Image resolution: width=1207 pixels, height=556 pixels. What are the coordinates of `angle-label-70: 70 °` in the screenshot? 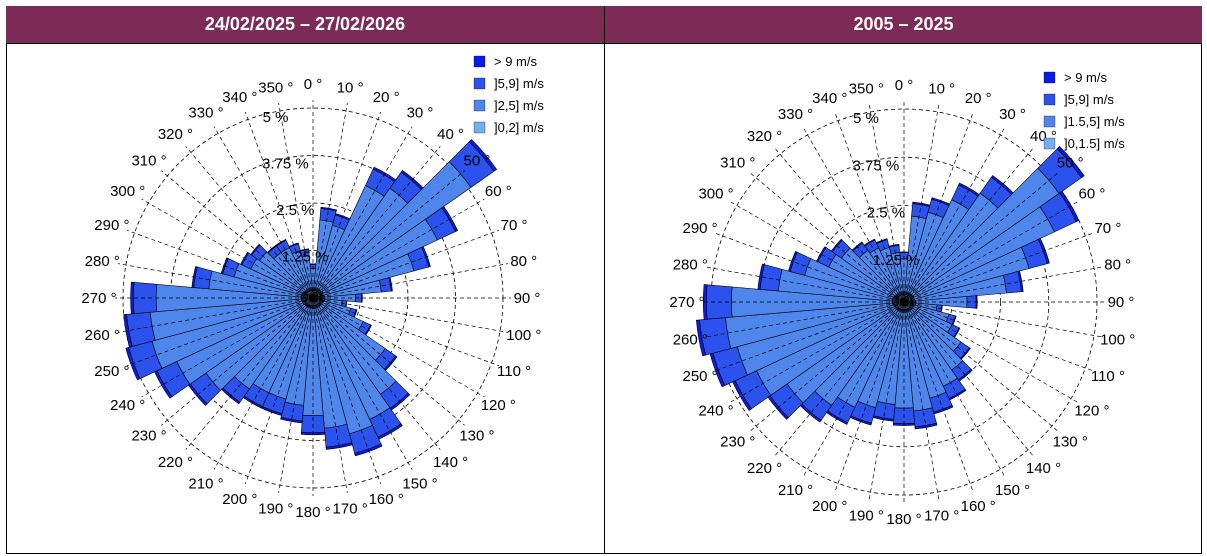 It's located at (1107, 228).